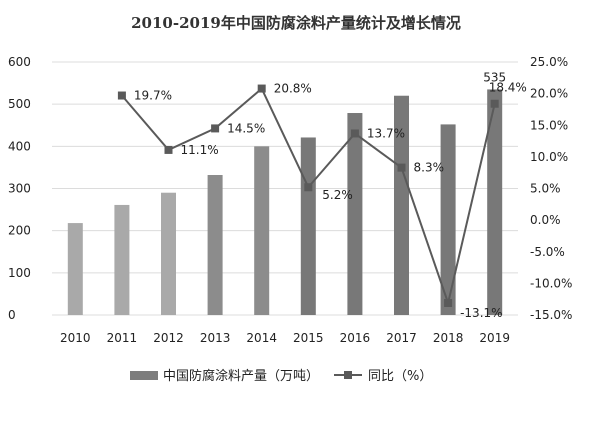 The width and height of the screenshot is (591, 421). What do you see at coordinates (122, 338) in the screenshot?
I see `x-tick-label: 2011` at bounding box center [122, 338].